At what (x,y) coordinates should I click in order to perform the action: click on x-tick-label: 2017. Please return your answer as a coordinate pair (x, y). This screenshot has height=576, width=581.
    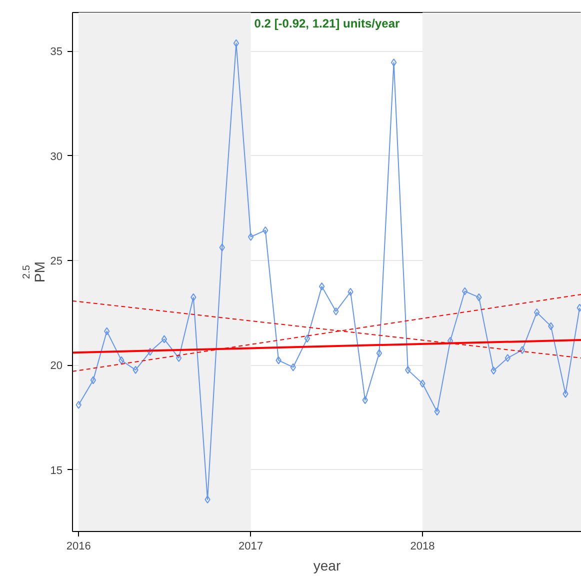
    Looking at the image, I should click on (251, 546).